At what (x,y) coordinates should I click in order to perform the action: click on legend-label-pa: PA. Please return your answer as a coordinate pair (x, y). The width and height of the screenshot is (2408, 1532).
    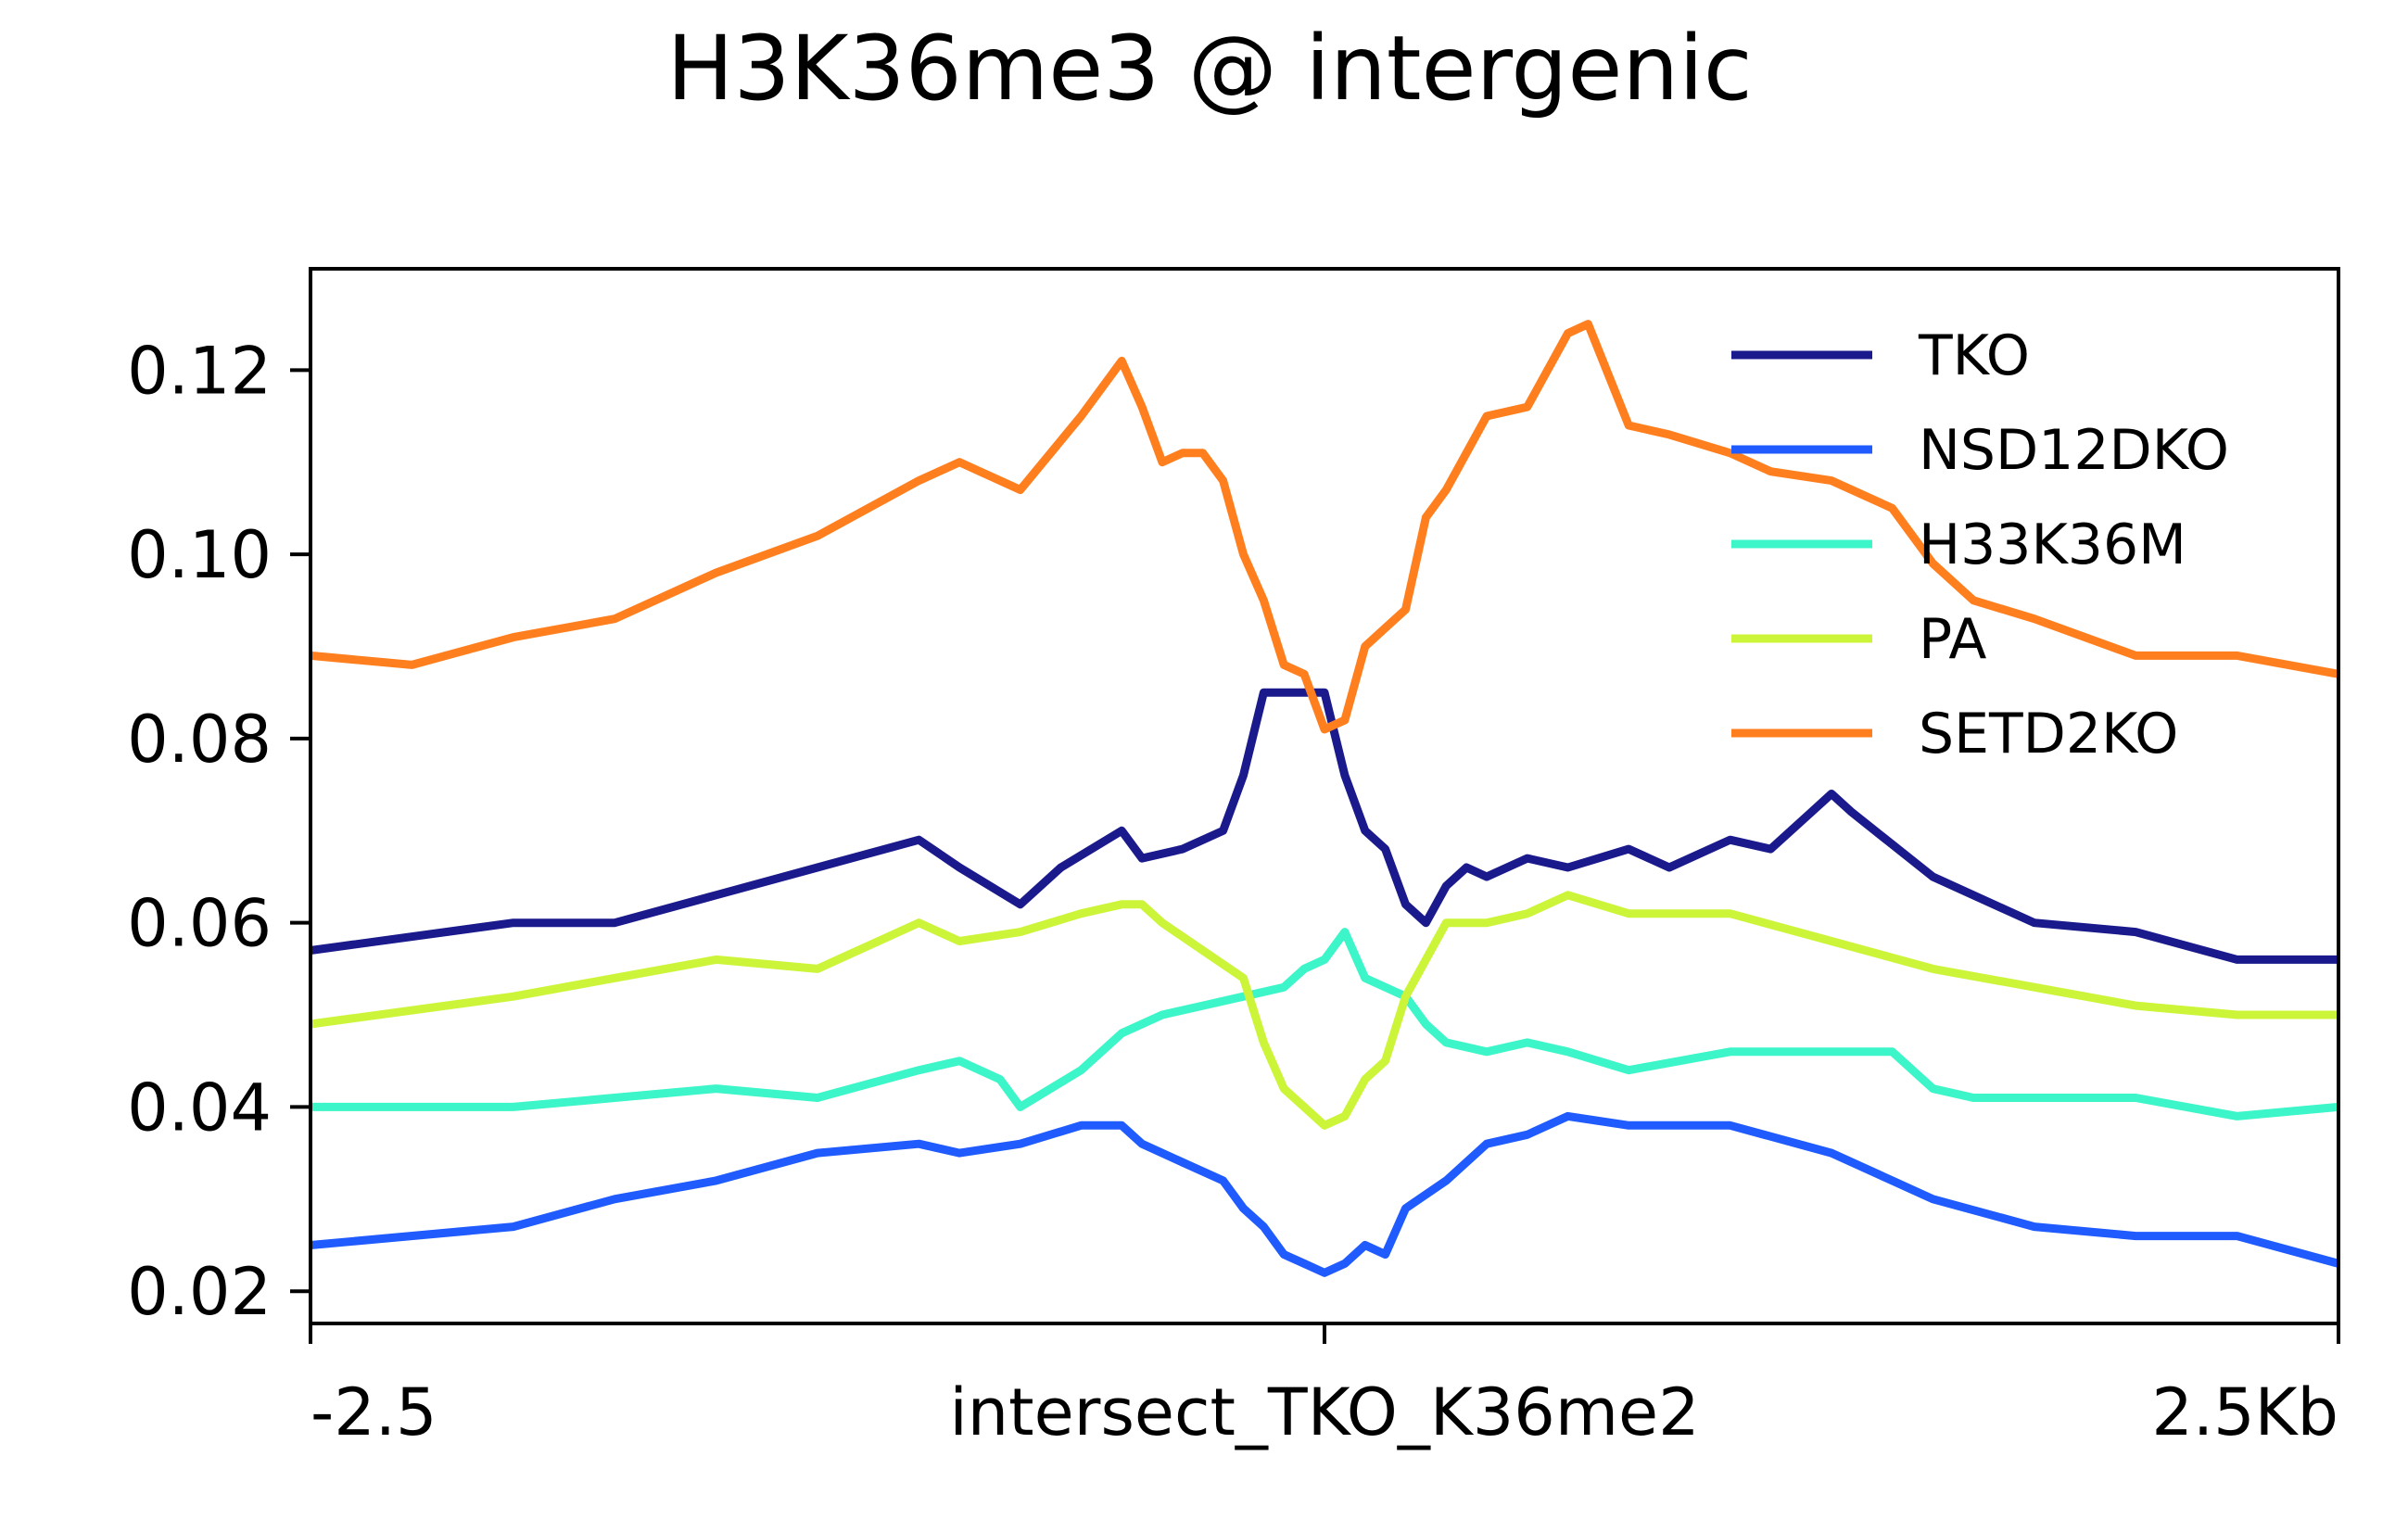
    Looking at the image, I should click on (1953, 639).